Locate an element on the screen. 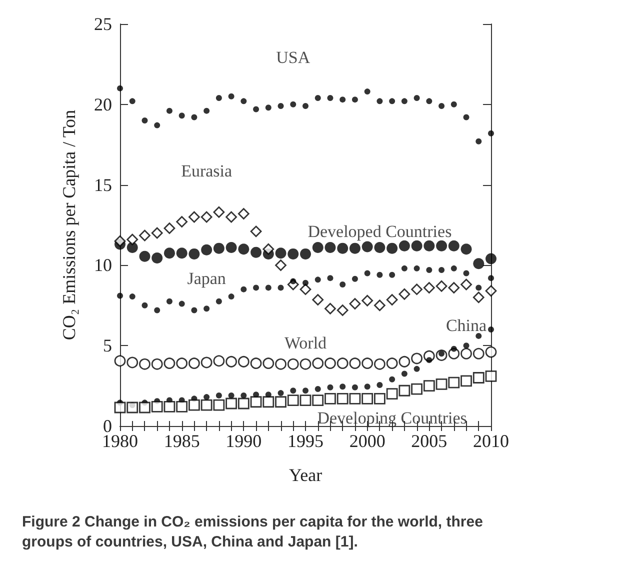  y-tick-label: 15 is located at coordinates (103, 184).